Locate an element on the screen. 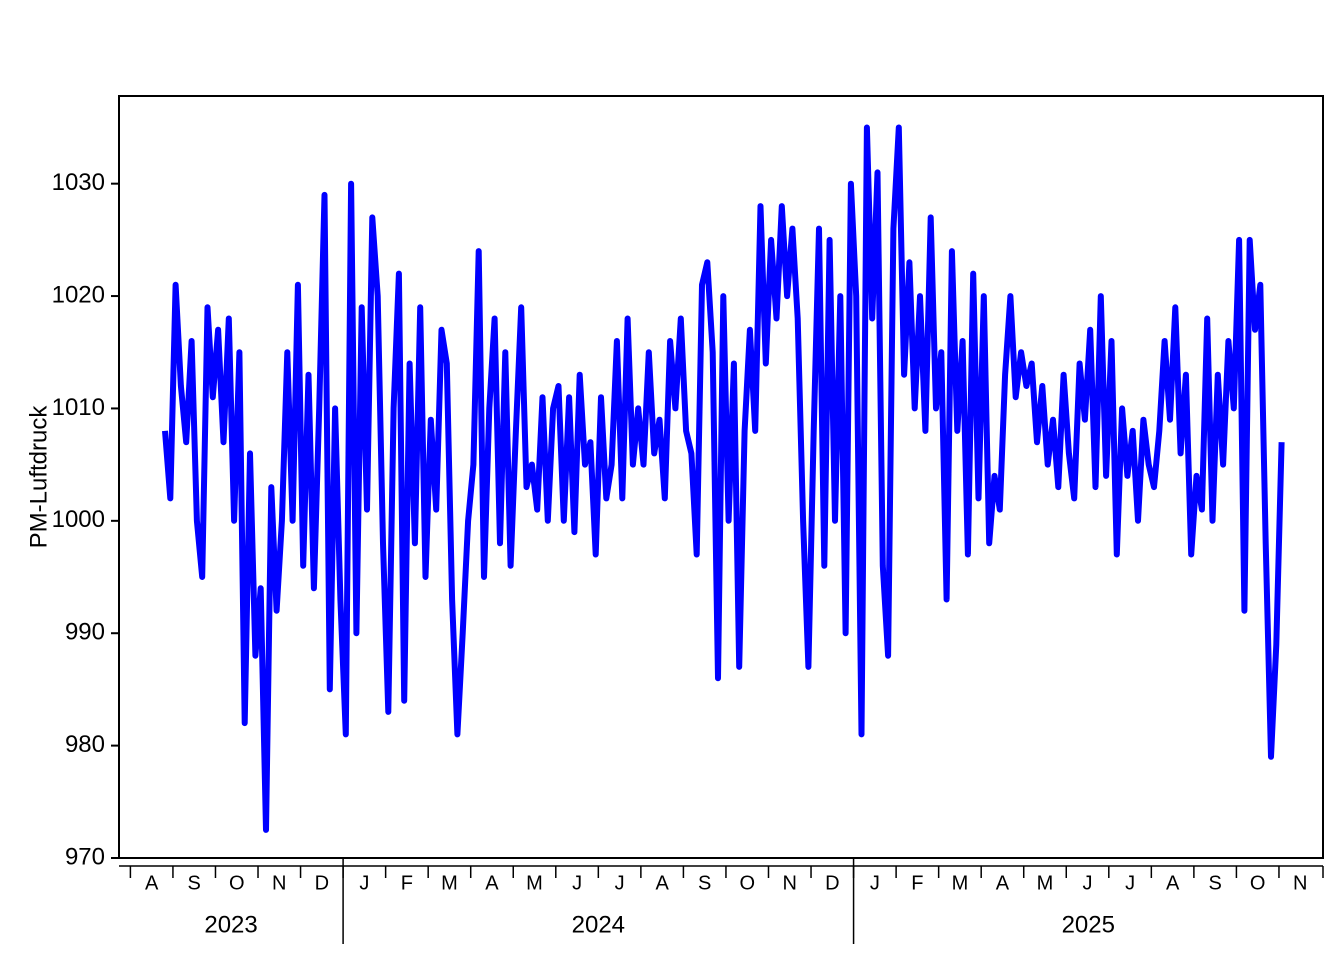 The image size is (1344, 960). y-tick-label: 1010 is located at coordinates (78, 407).